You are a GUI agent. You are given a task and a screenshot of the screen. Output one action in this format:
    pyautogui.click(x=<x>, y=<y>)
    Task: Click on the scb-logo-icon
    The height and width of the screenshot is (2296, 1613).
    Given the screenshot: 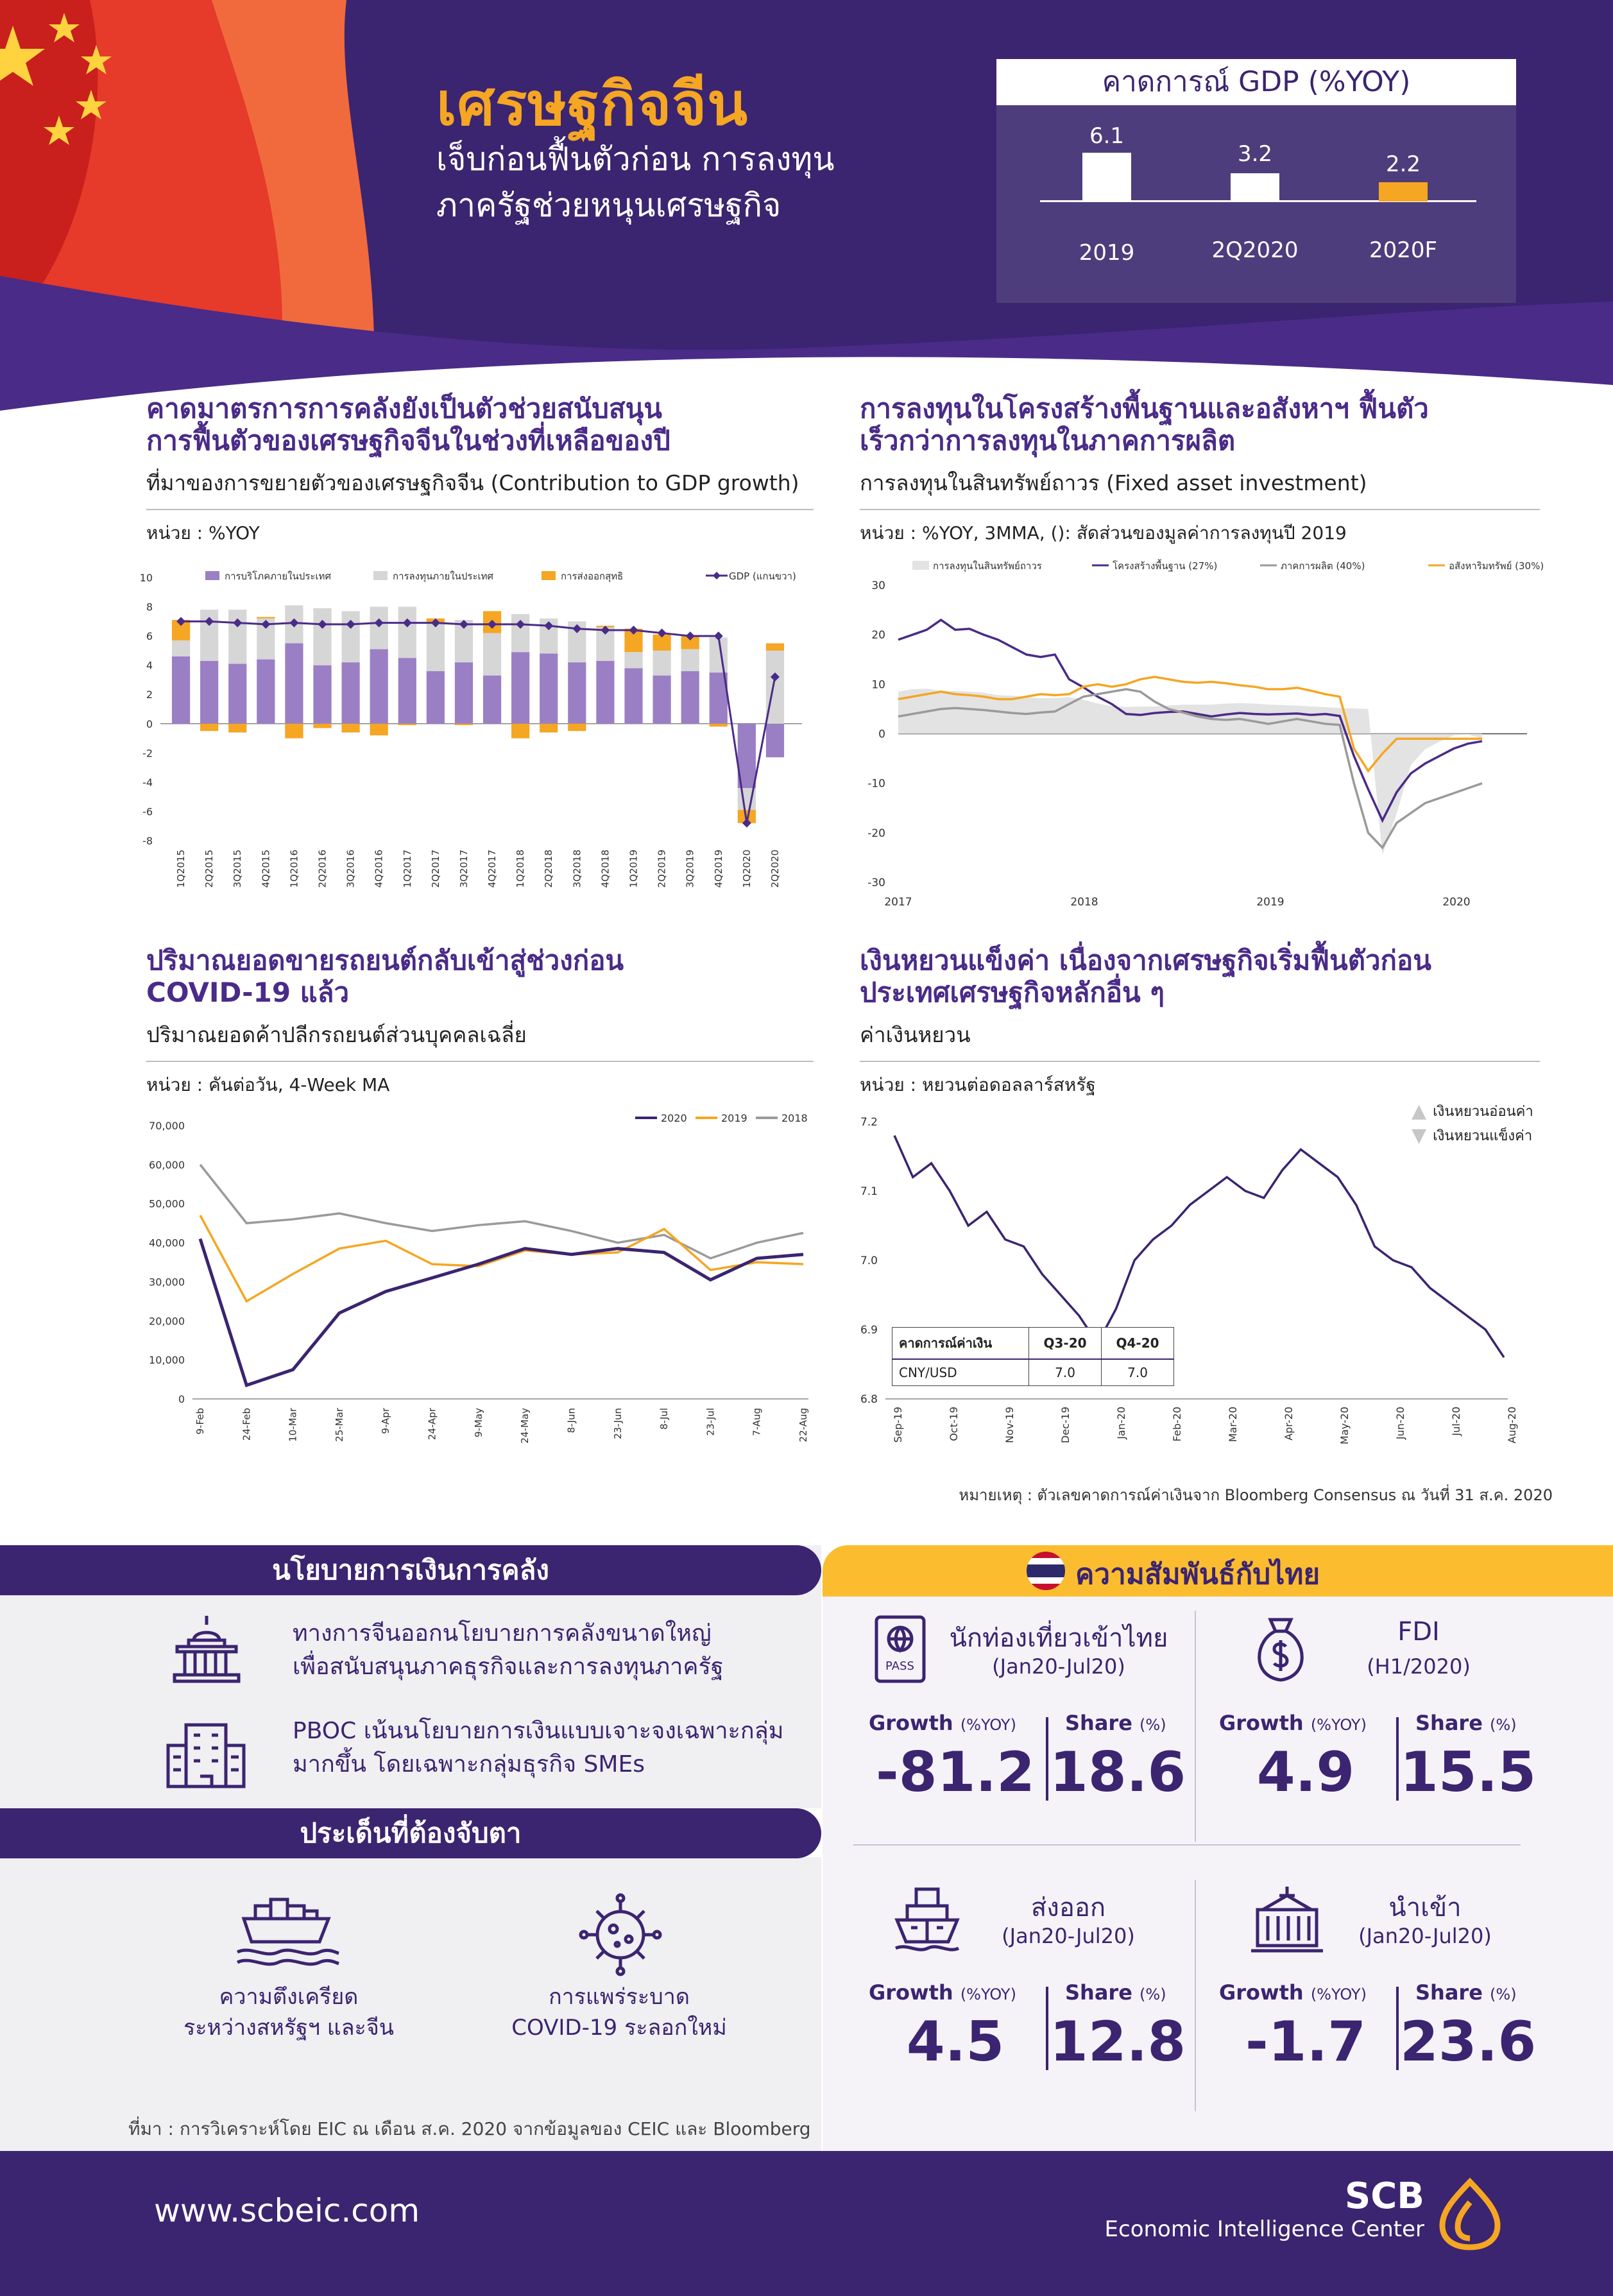 What is the action you would take?
    pyautogui.click(x=1470, y=2215)
    